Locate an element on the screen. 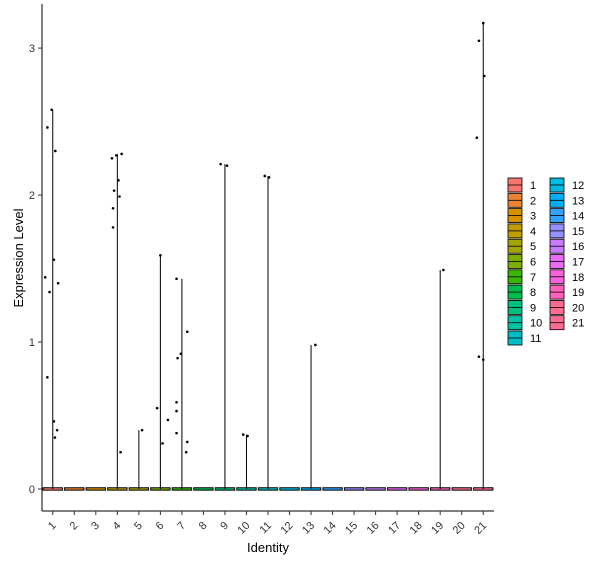  legend-label: 10 is located at coordinates (536, 324).